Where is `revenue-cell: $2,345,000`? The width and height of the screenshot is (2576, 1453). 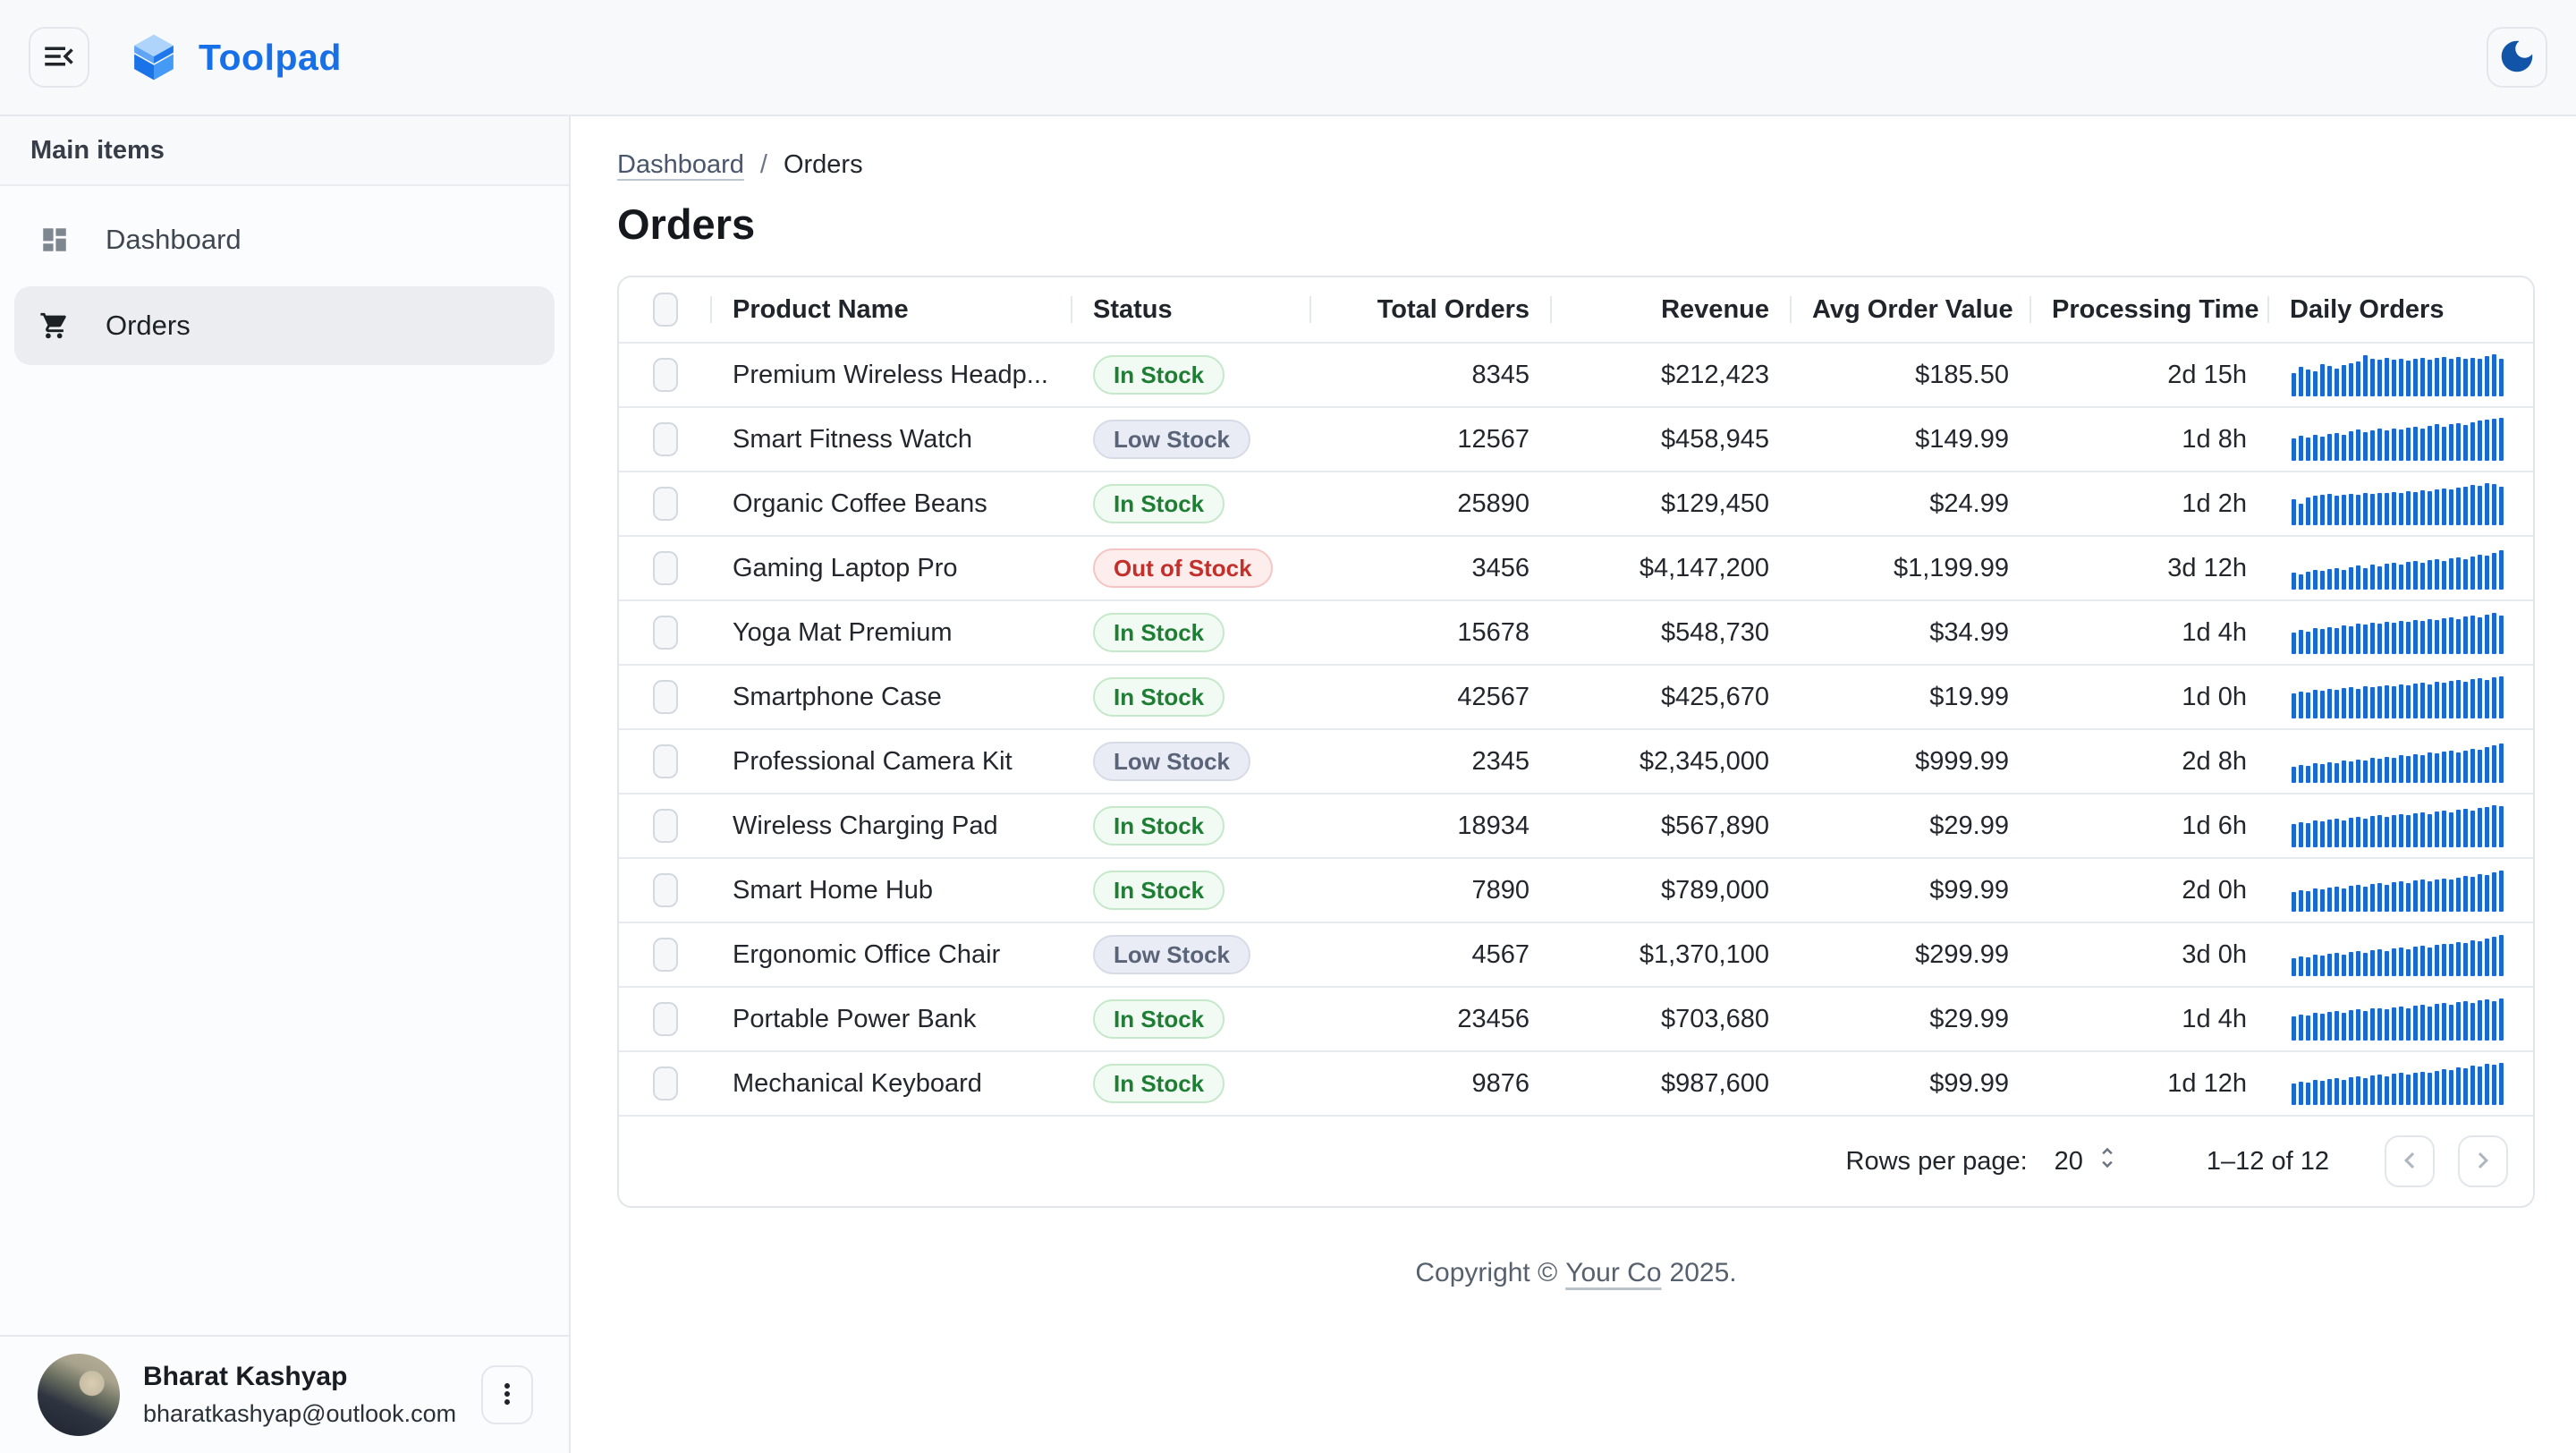 revenue-cell: $2,345,000 is located at coordinates (1704, 761).